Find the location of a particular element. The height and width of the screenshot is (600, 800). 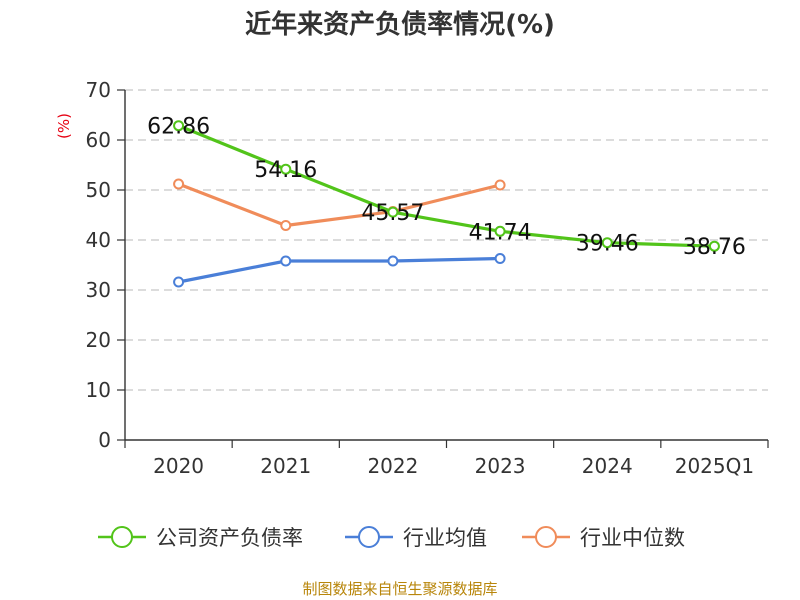

legend: 公司资产负债率 行业均值 行业中位数 is located at coordinates (391, 538).